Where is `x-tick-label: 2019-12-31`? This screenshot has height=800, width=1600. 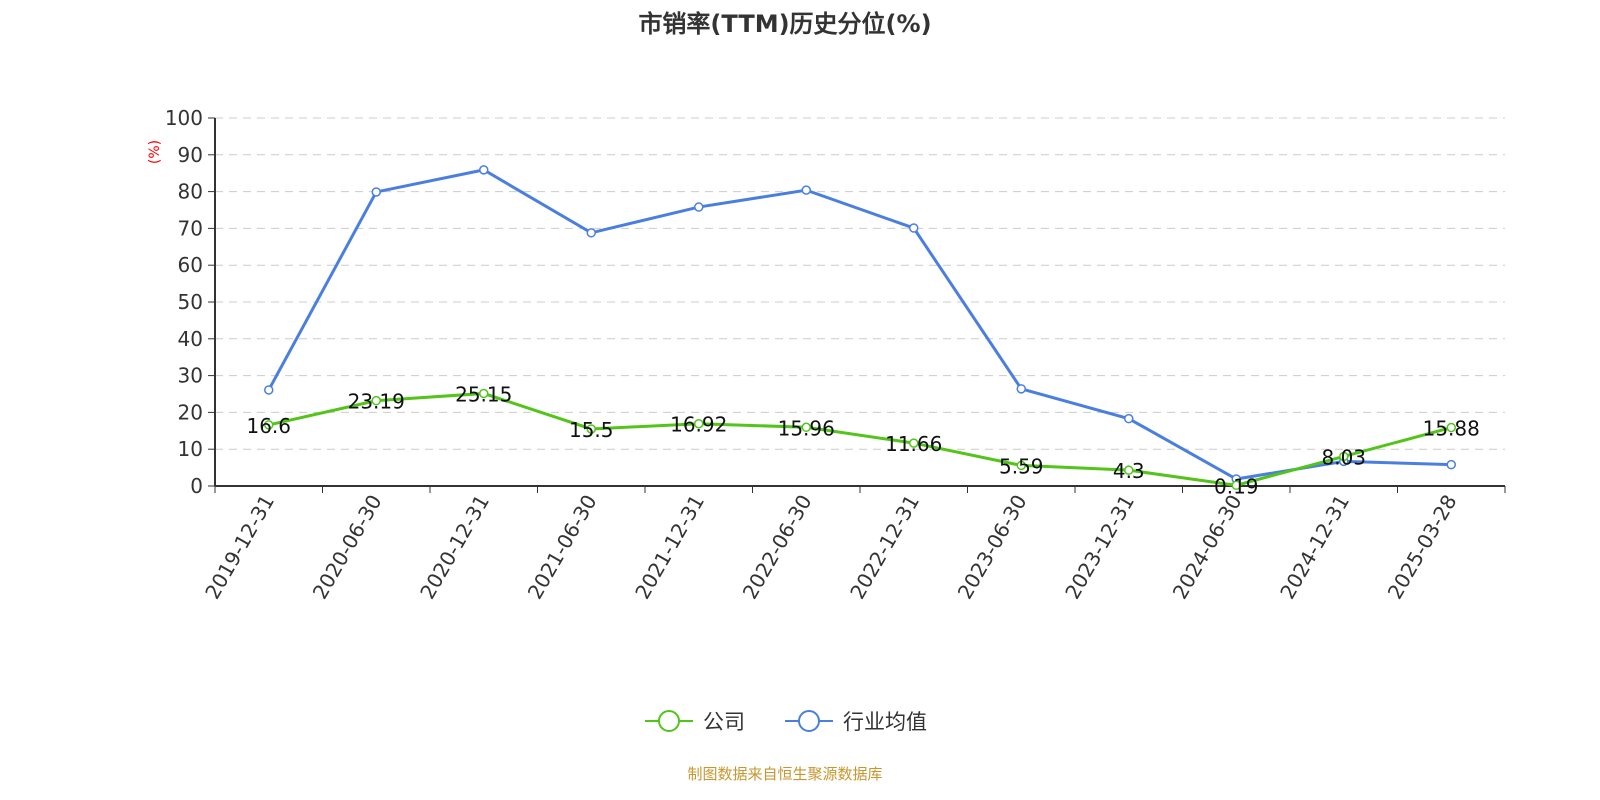
x-tick-label: 2019-12-31 is located at coordinates (239, 547).